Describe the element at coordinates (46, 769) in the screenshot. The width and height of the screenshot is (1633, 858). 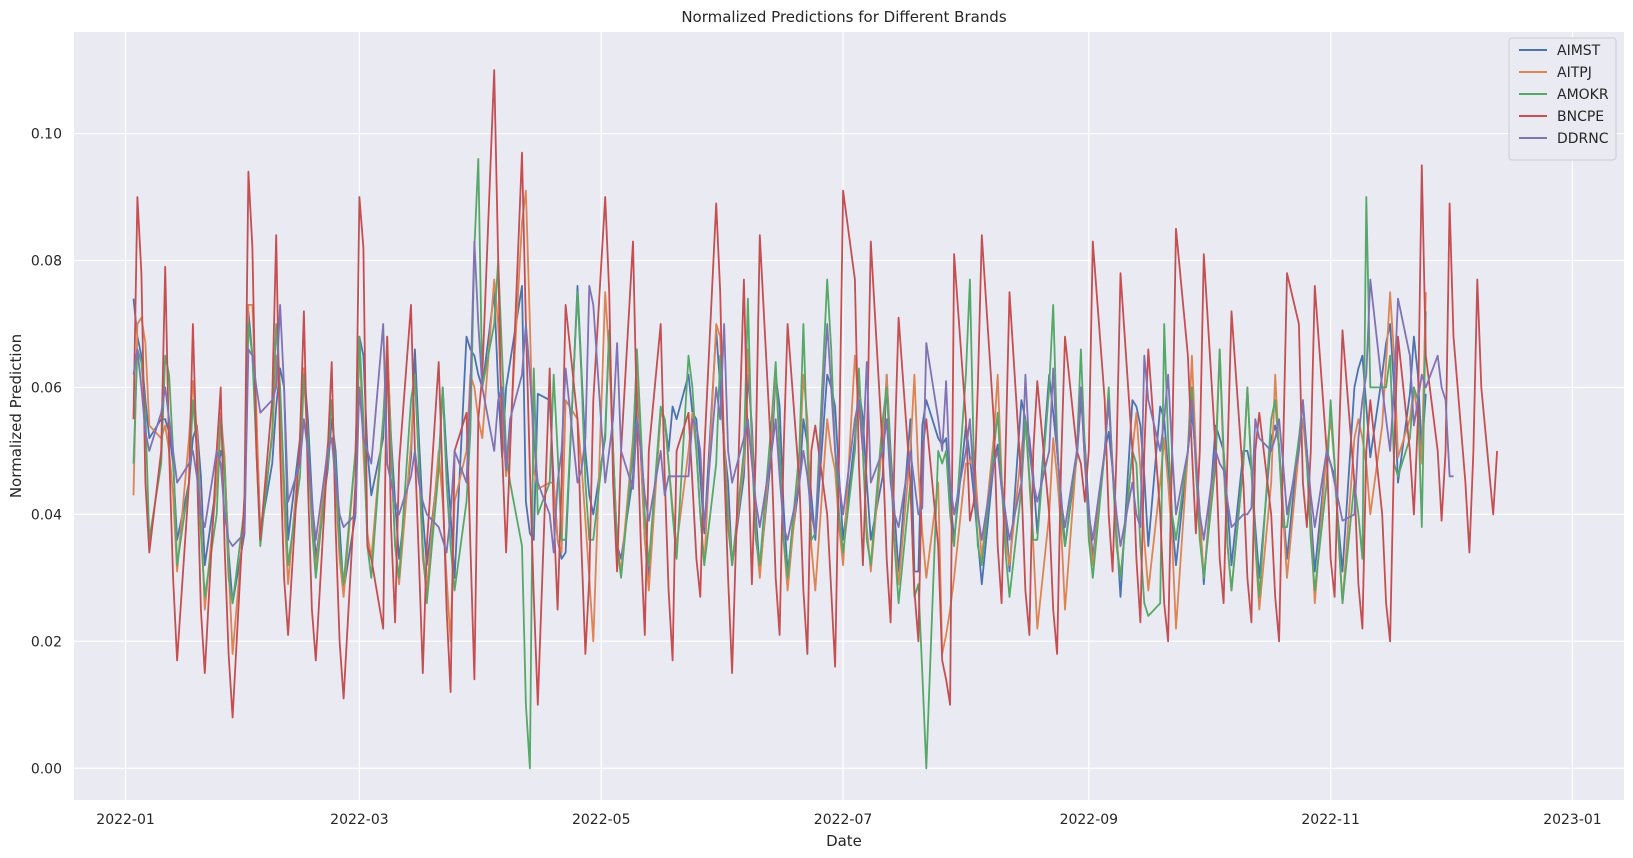
I see `y-tick-label: 0.00` at that location.